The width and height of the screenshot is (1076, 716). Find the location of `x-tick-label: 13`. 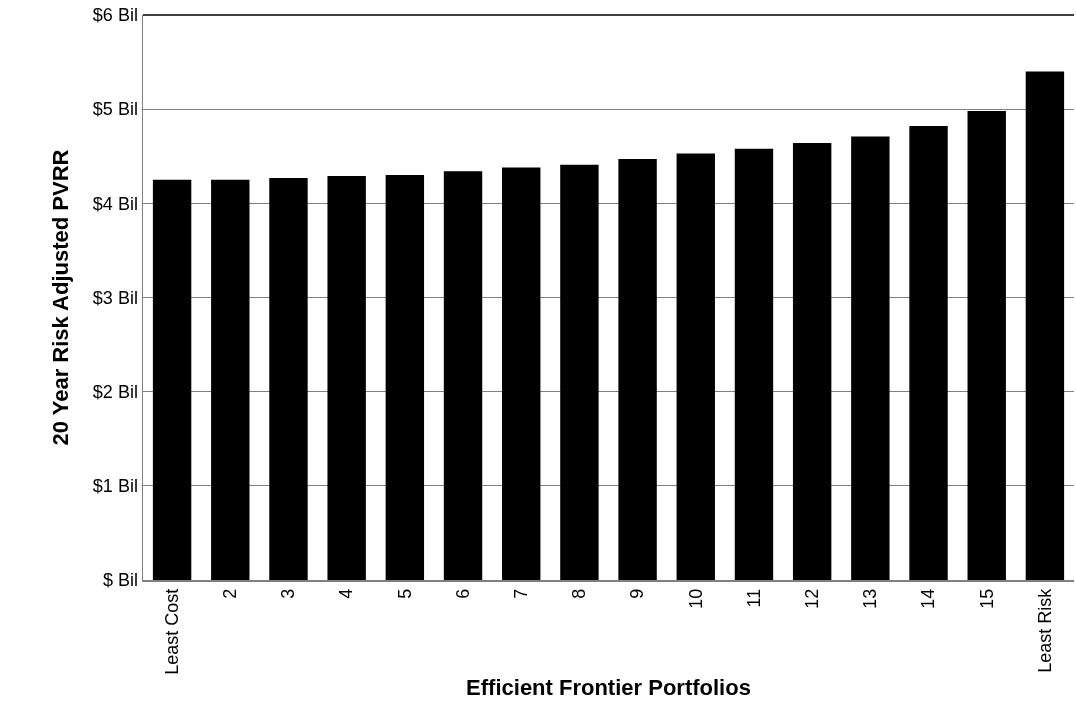

x-tick-label: 13 is located at coordinates (870, 598).